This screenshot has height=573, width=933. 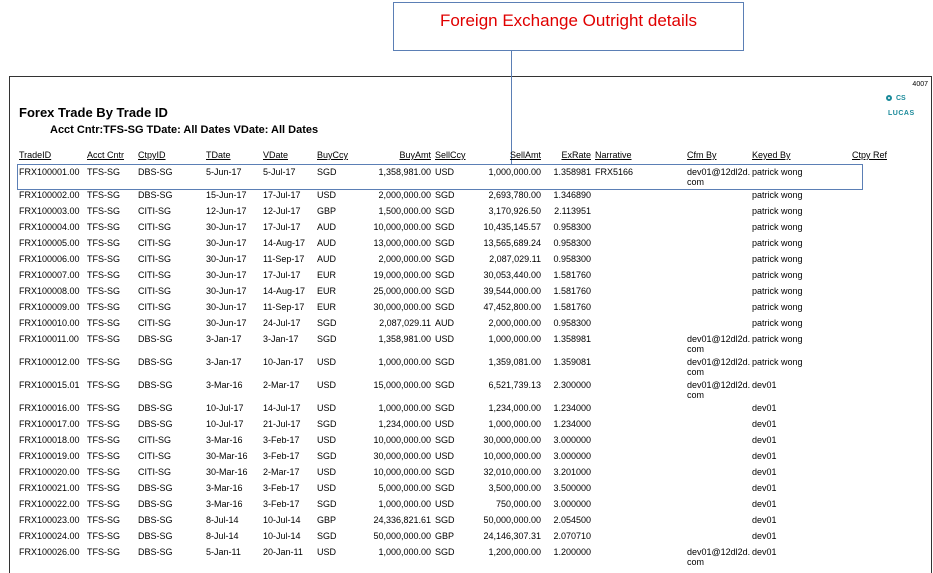 What do you see at coordinates (572, 520) in the screenshot?
I see `table-cell: 2.054500` at bounding box center [572, 520].